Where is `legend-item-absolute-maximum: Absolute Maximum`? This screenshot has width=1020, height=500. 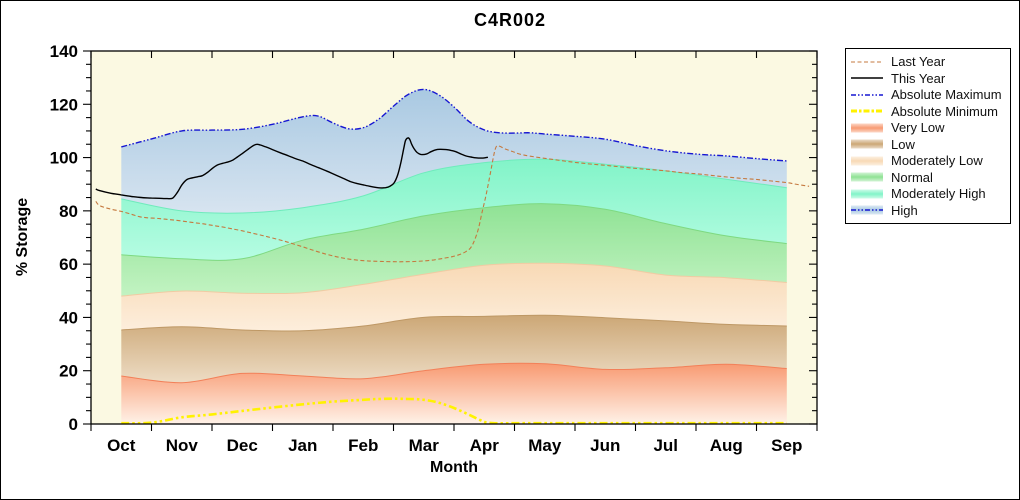 legend-item-absolute-maximum: Absolute Maximum is located at coordinates (928, 94).